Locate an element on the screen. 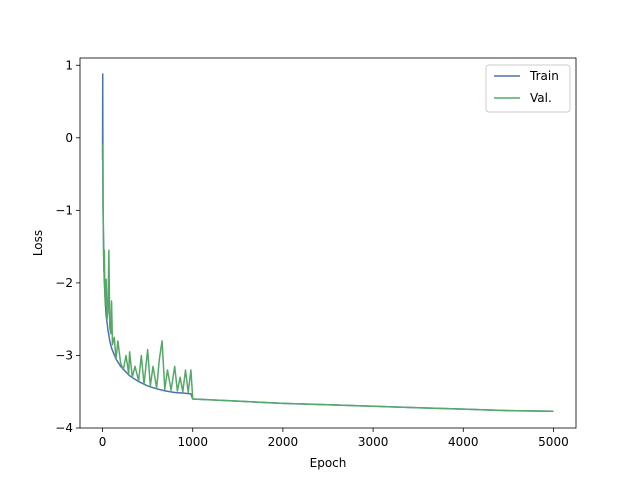 This screenshot has width=640, height=480. x-tick-label: 3000 is located at coordinates (373, 442).